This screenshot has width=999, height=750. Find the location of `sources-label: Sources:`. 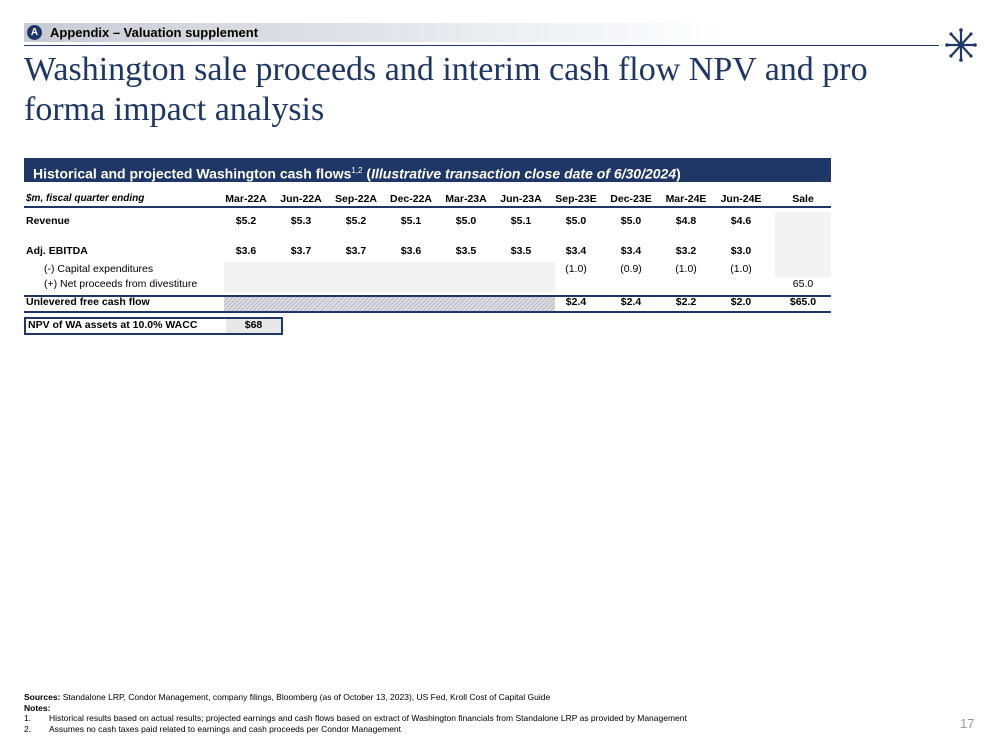

sources-label: Sources: is located at coordinates (42, 697).